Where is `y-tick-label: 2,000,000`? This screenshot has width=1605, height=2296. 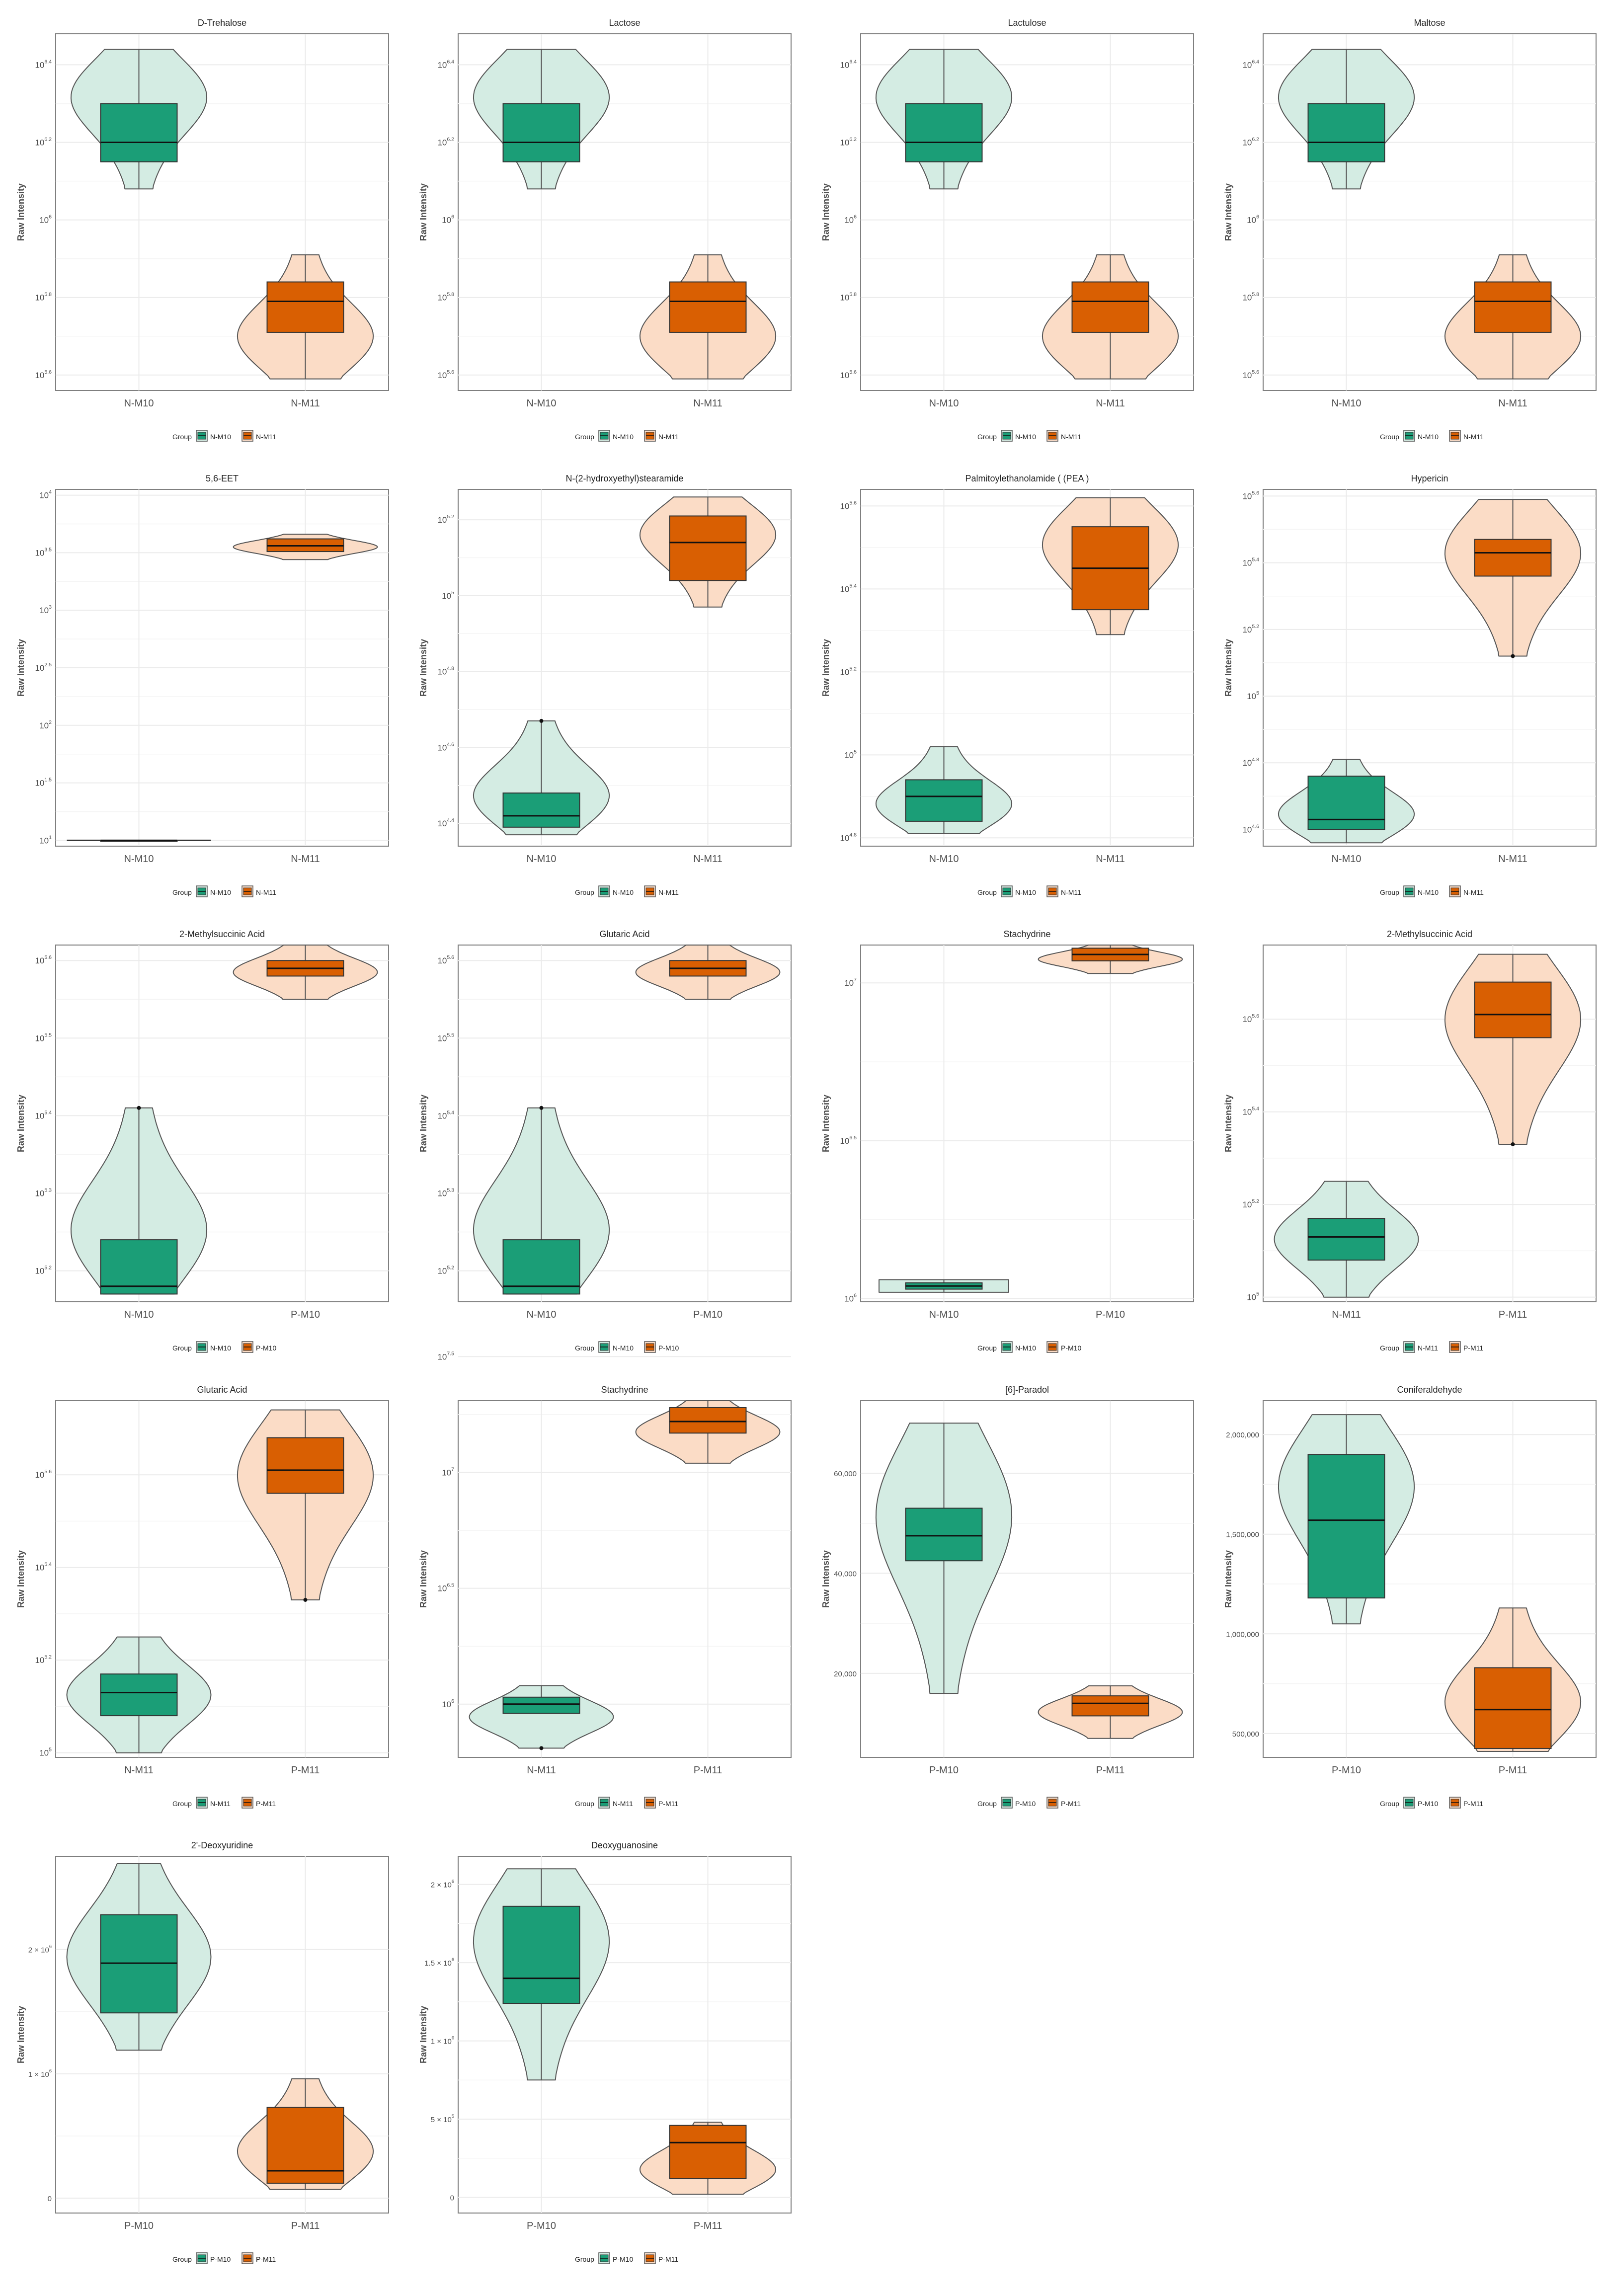
y-tick-label: 2,000,000 is located at coordinates (1242, 1435).